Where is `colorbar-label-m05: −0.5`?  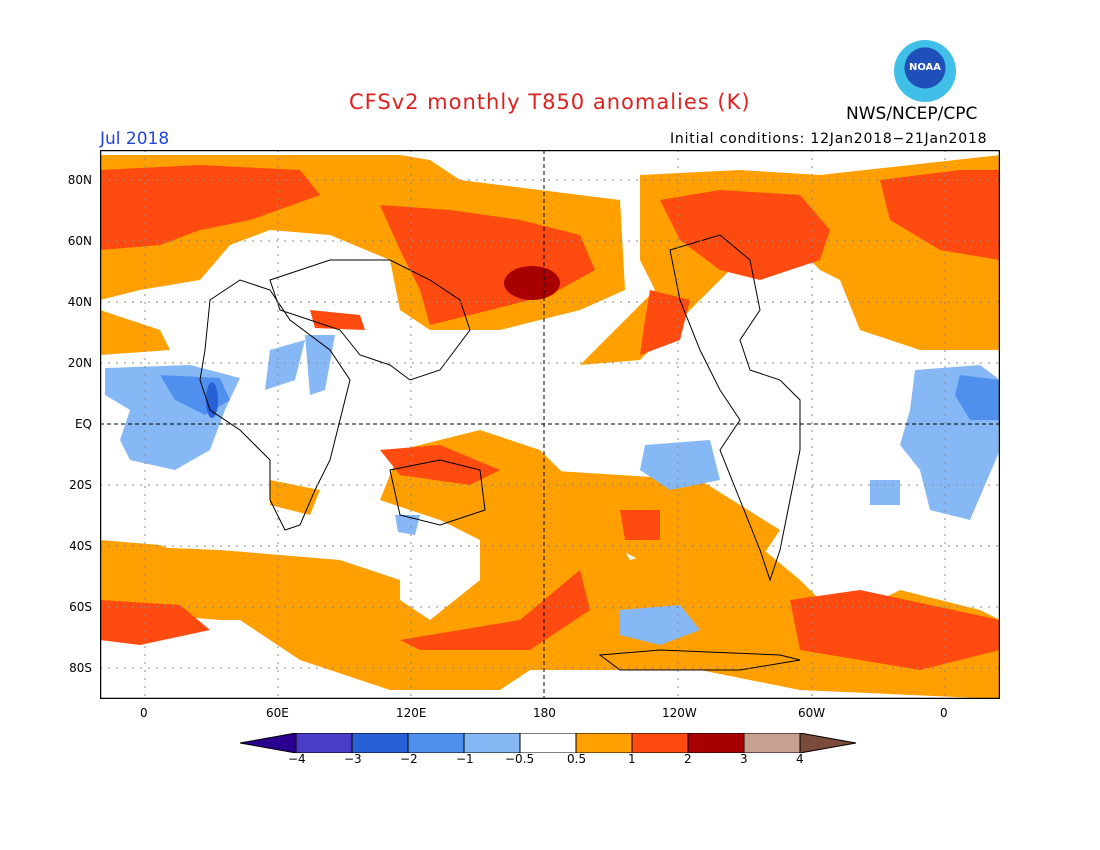
colorbar-label-m05: −0.5 is located at coordinates (520, 759).